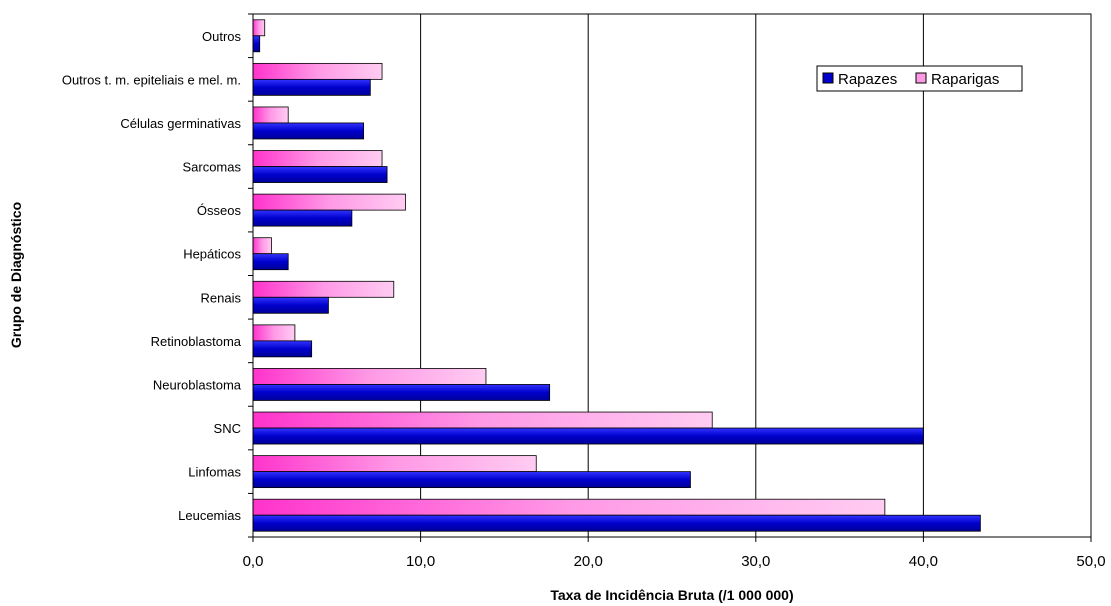 The width and height of the screenshot is (1111, 606). I want to click on y-axis-ticks, so click(250, 275).